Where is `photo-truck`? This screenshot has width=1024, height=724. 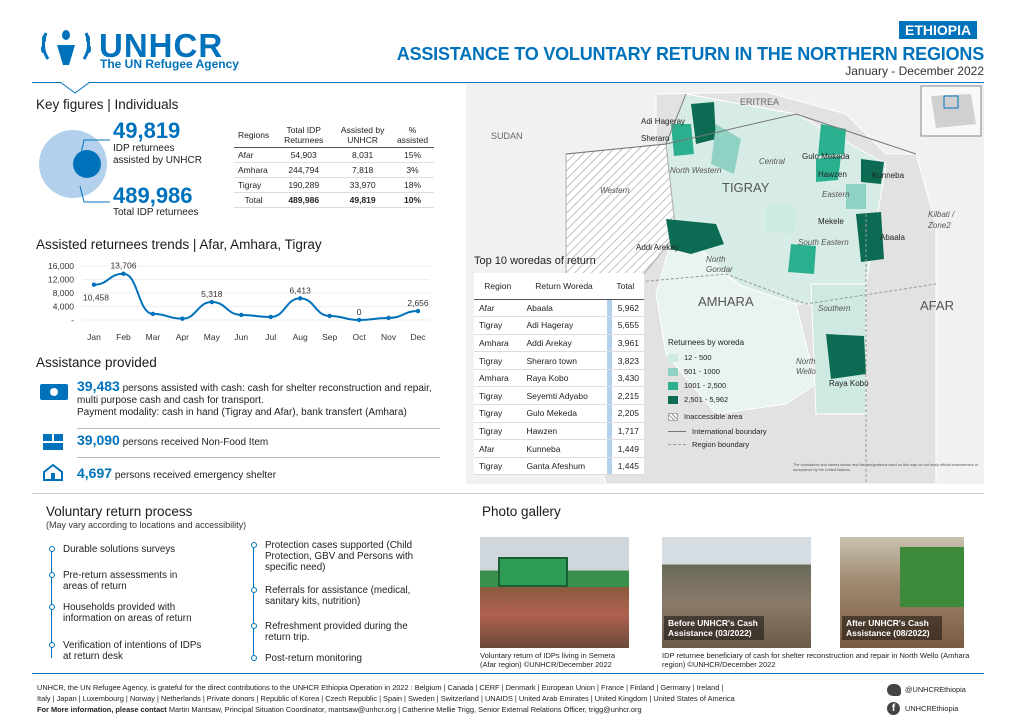
photo-truck is located at coordinates (533, 572).